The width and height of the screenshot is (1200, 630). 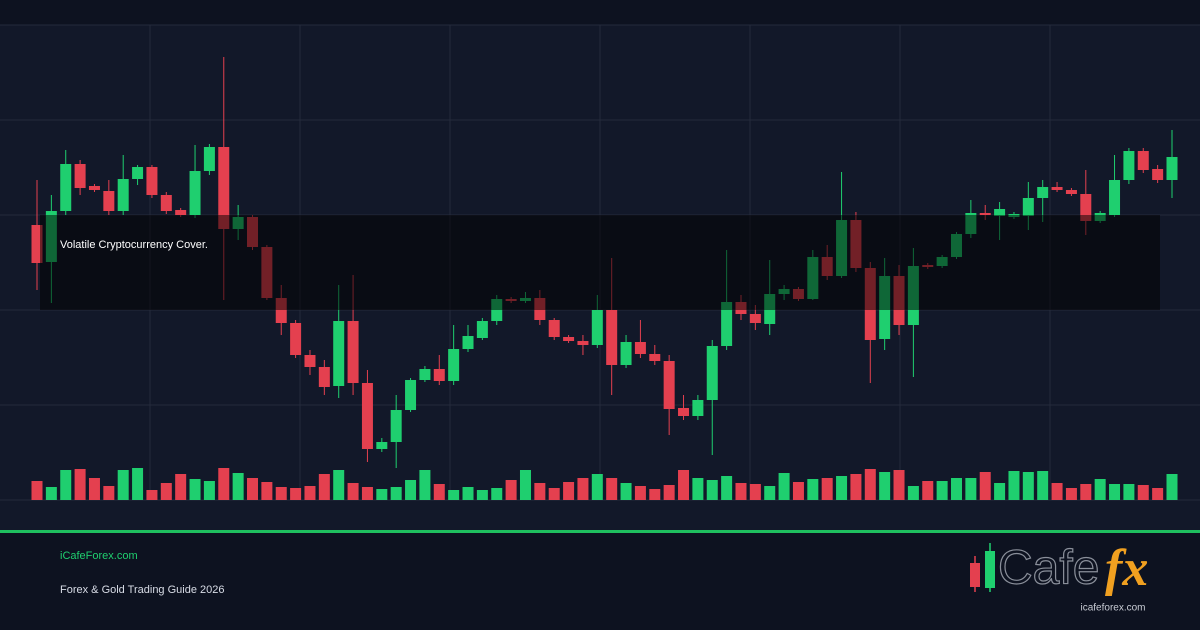 What do you see at coordinates (1126, 568) in the screenshot?
I see `logo-accent: fx` at bounding box center [1126, 568].